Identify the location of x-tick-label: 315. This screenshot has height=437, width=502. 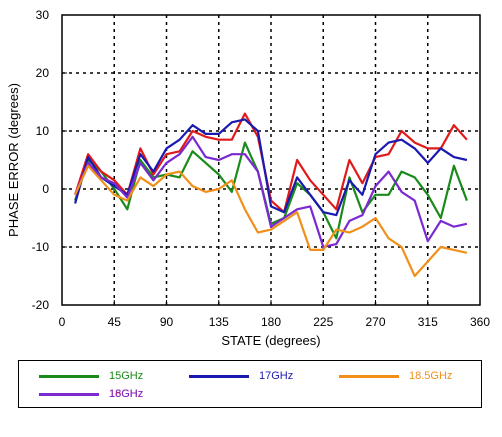
(428, 322).